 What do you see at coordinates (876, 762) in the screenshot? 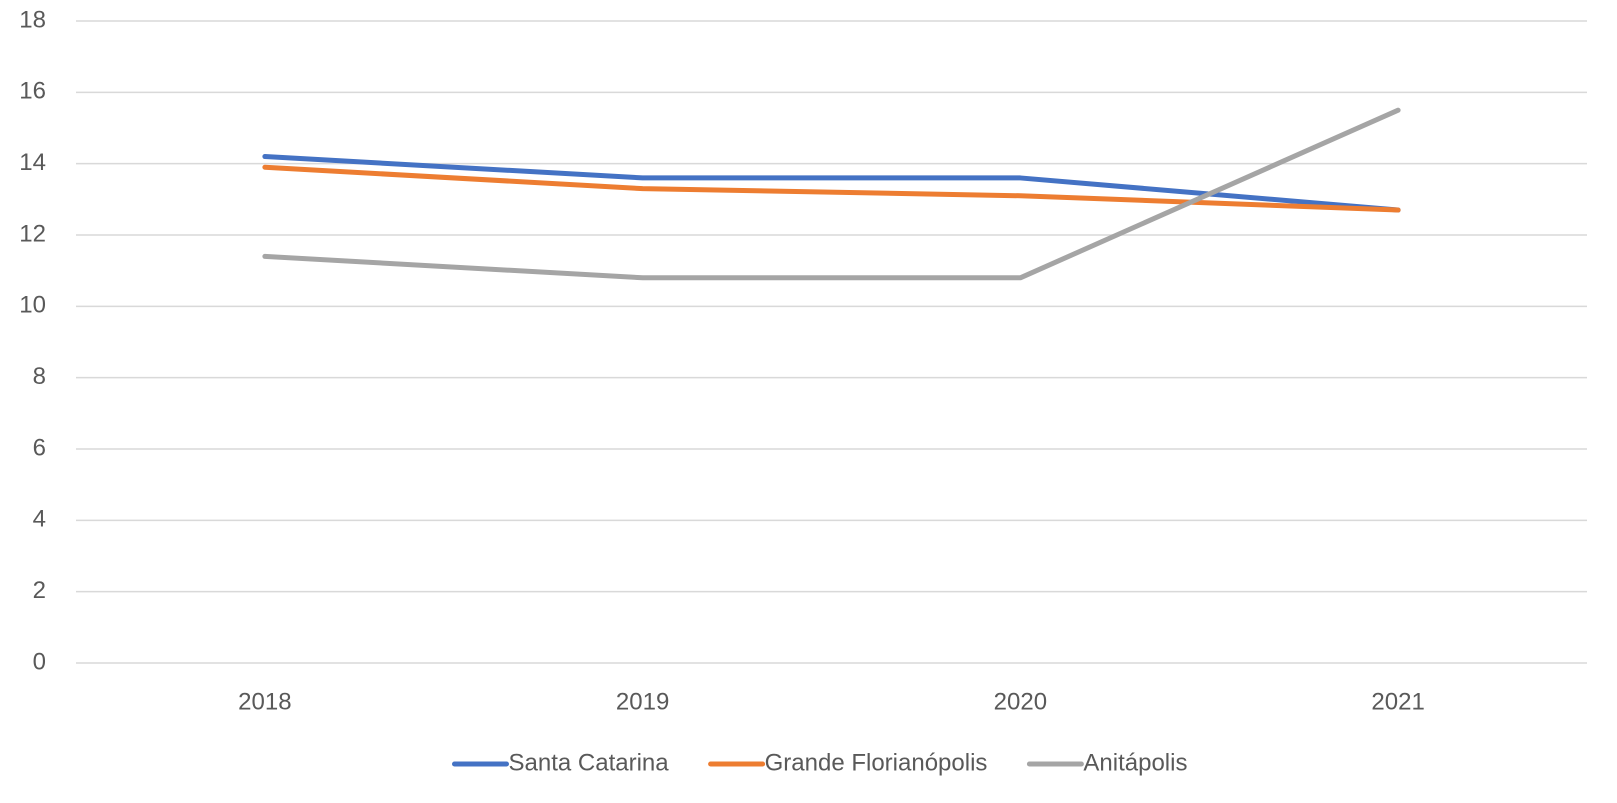
I see `legend-label: Grande Florianópolis` at bounding box center [876, 762].